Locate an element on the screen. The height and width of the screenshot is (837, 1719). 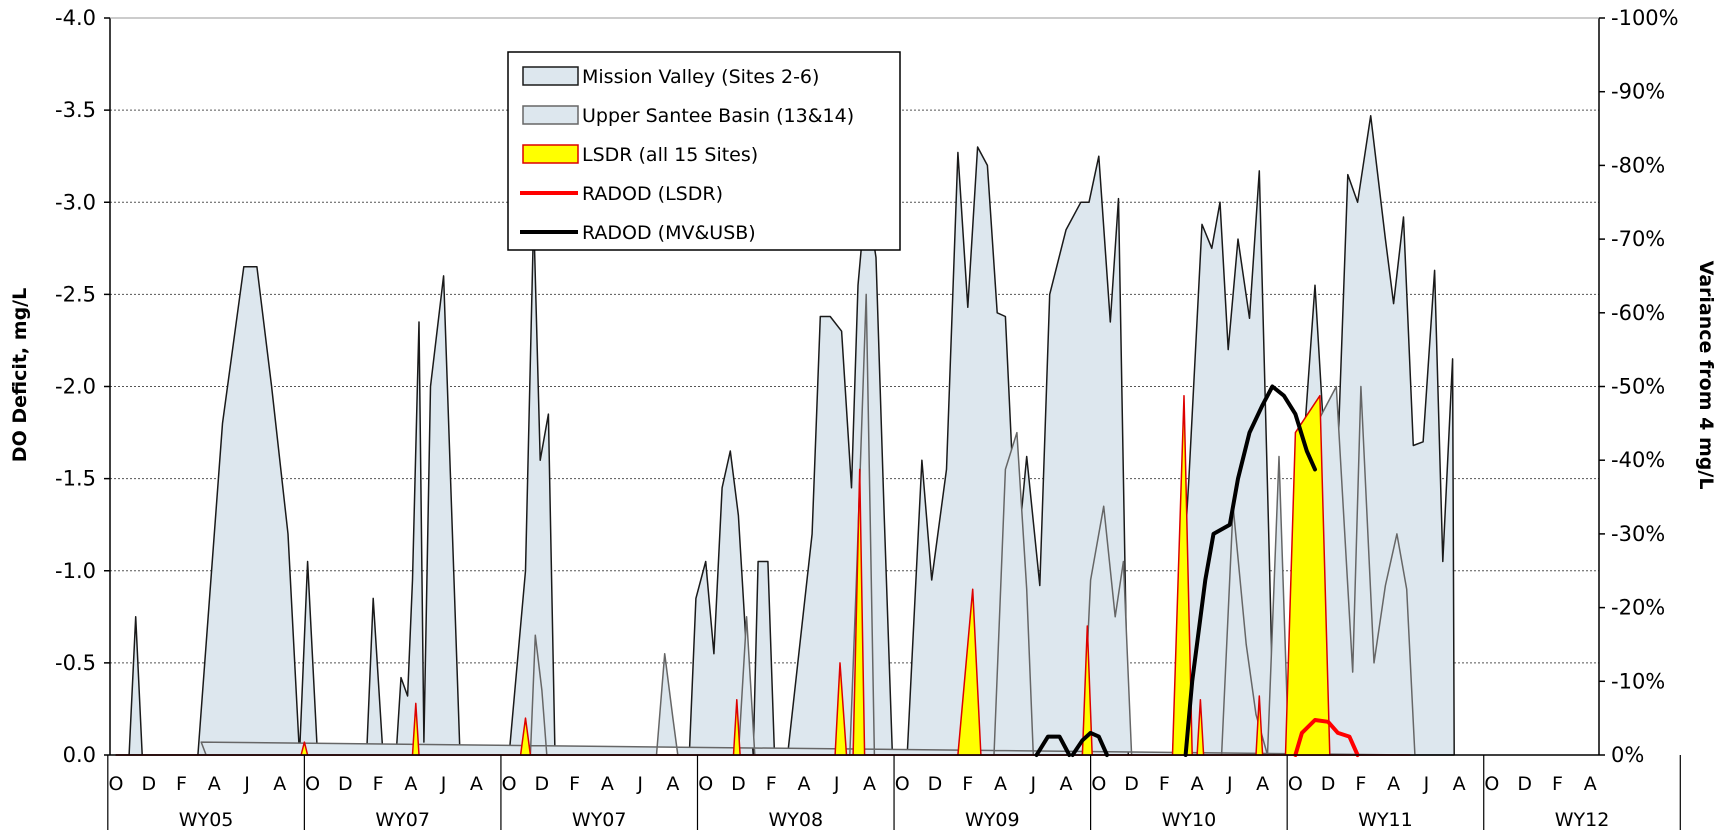
y-tick-label: -3.0 is located at coordinates (75, 202).